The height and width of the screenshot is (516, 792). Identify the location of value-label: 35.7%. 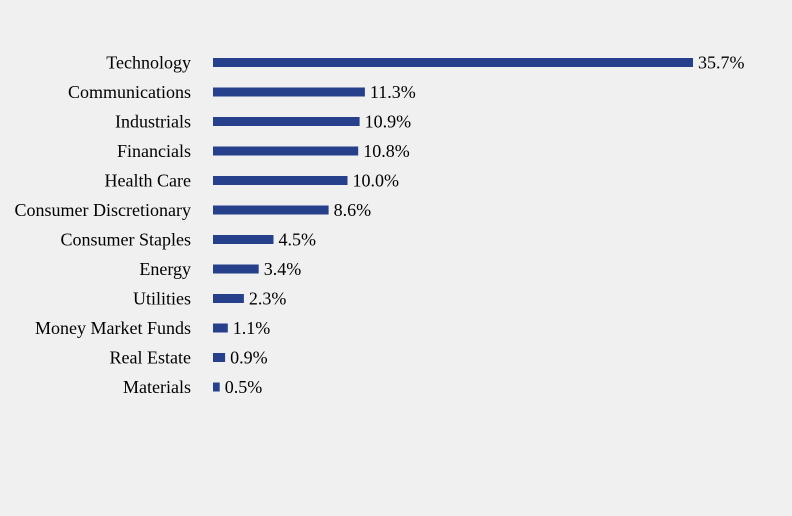
(721, 63).